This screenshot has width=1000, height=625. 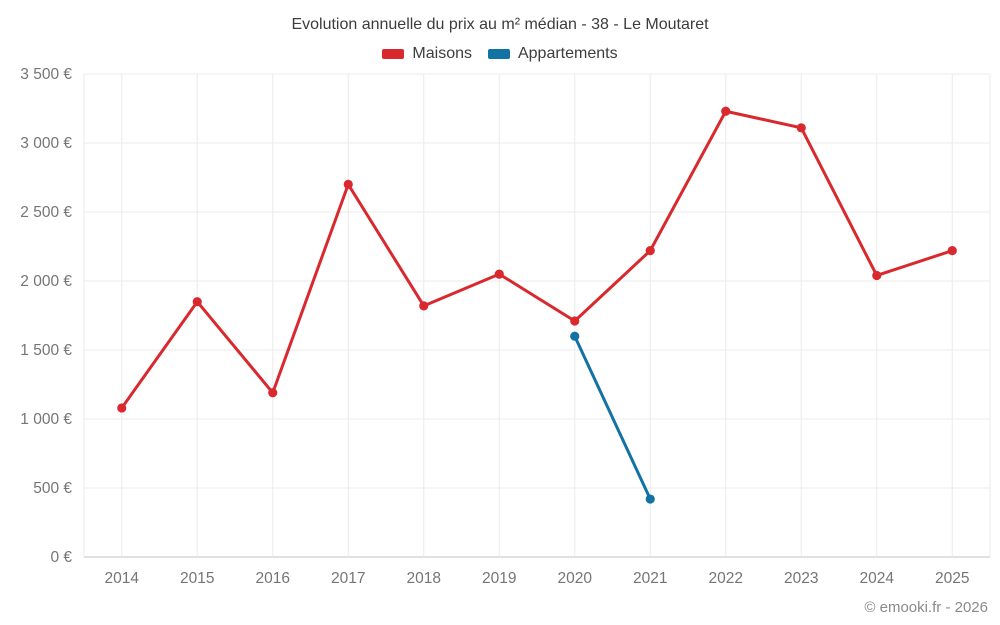 What do you see at coordinates (575, 321) in the screenshot?
I see `data-point-maisons-2020` at bounding box center [575, 321].